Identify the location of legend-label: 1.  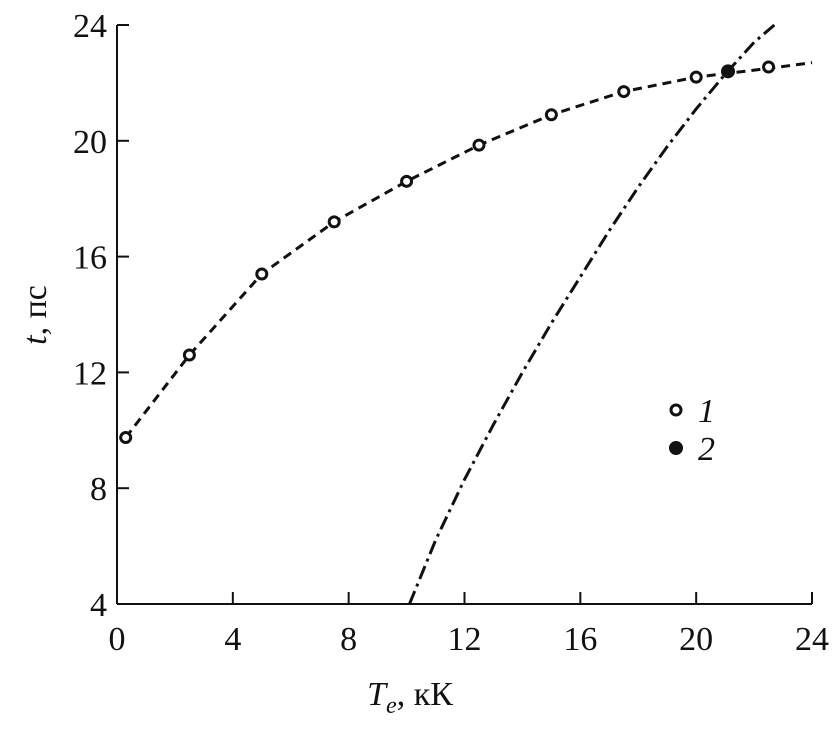
(706, 411).